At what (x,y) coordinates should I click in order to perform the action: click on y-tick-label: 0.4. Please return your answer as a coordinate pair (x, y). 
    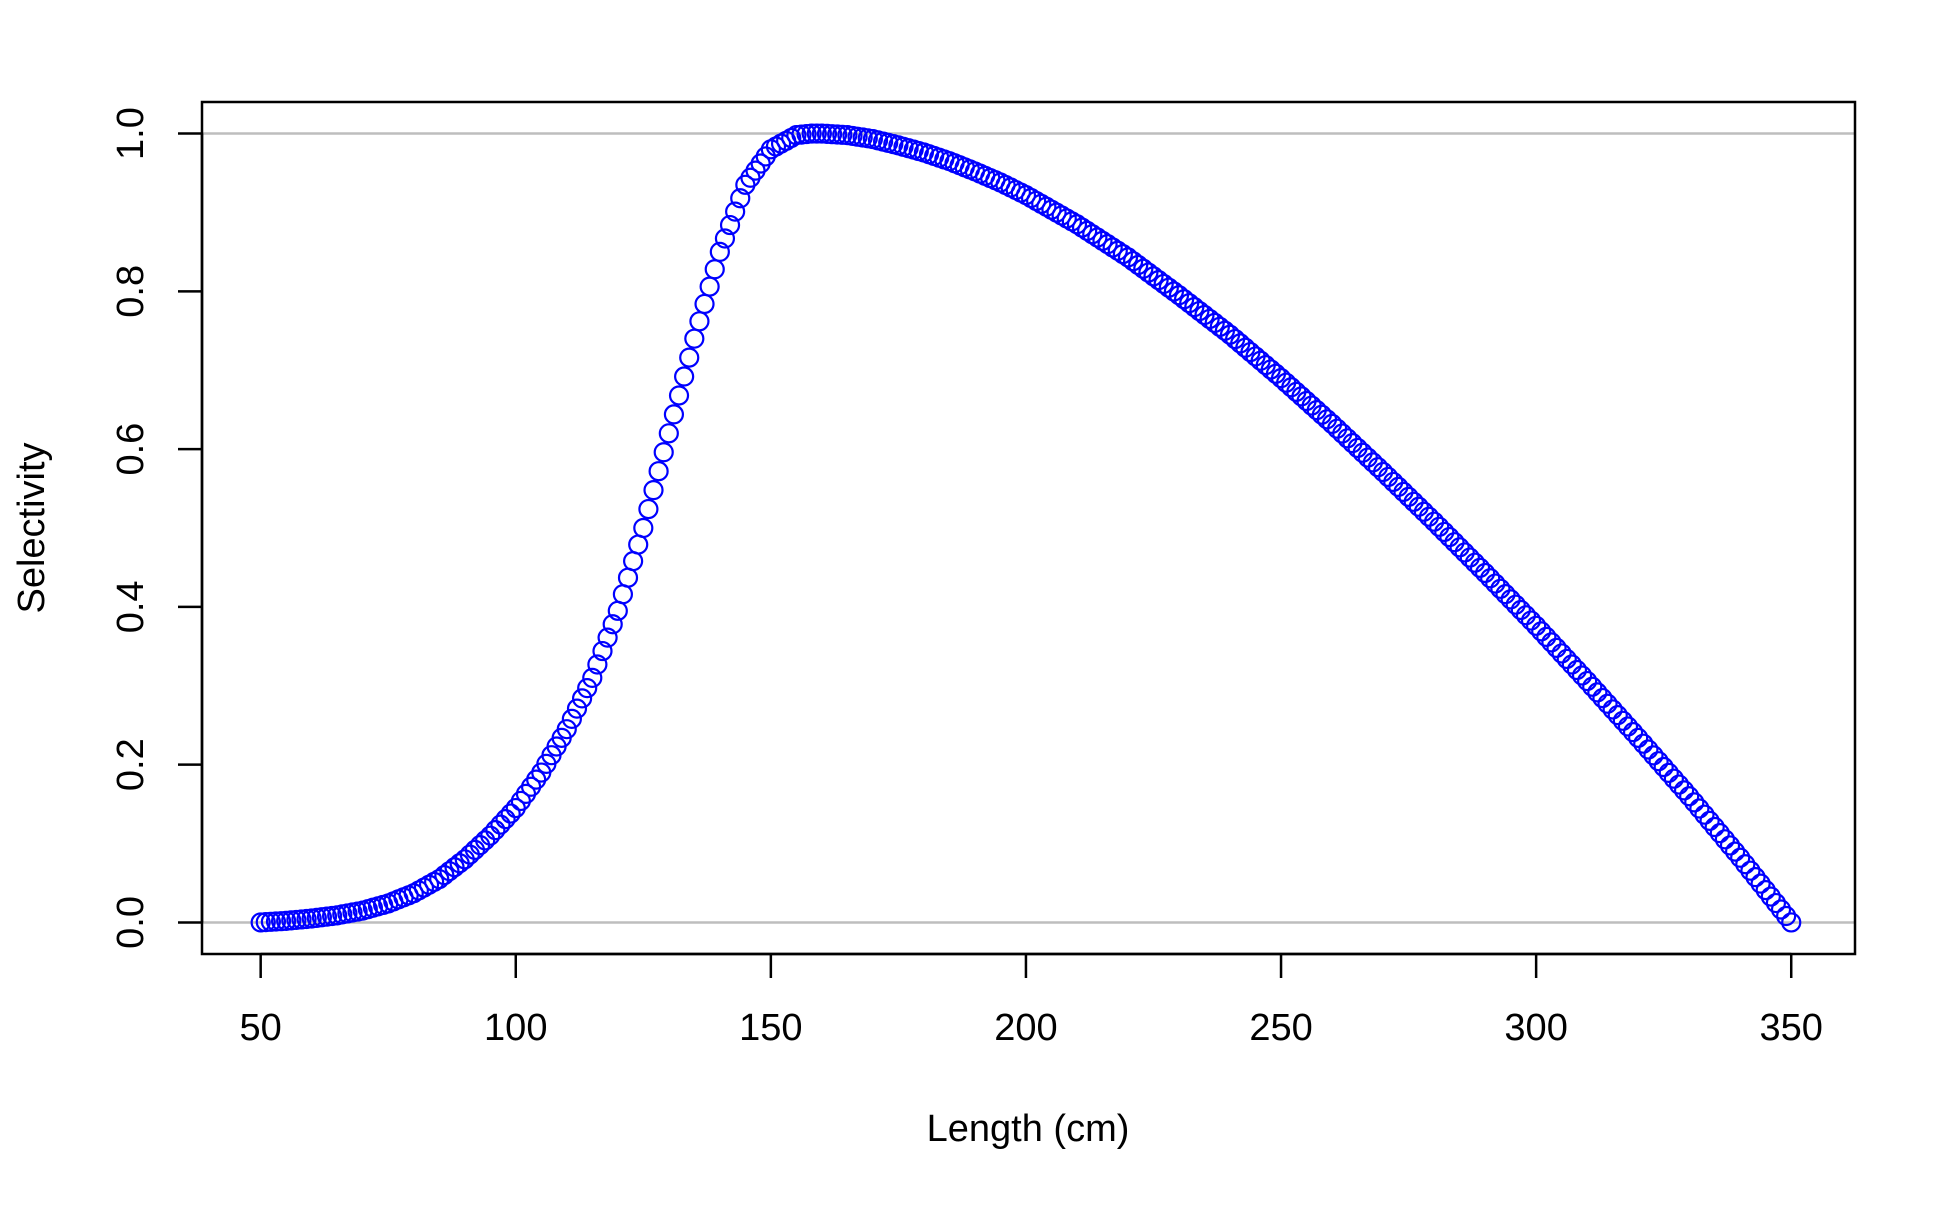
    Looking at the image, I should click on (131, 606).